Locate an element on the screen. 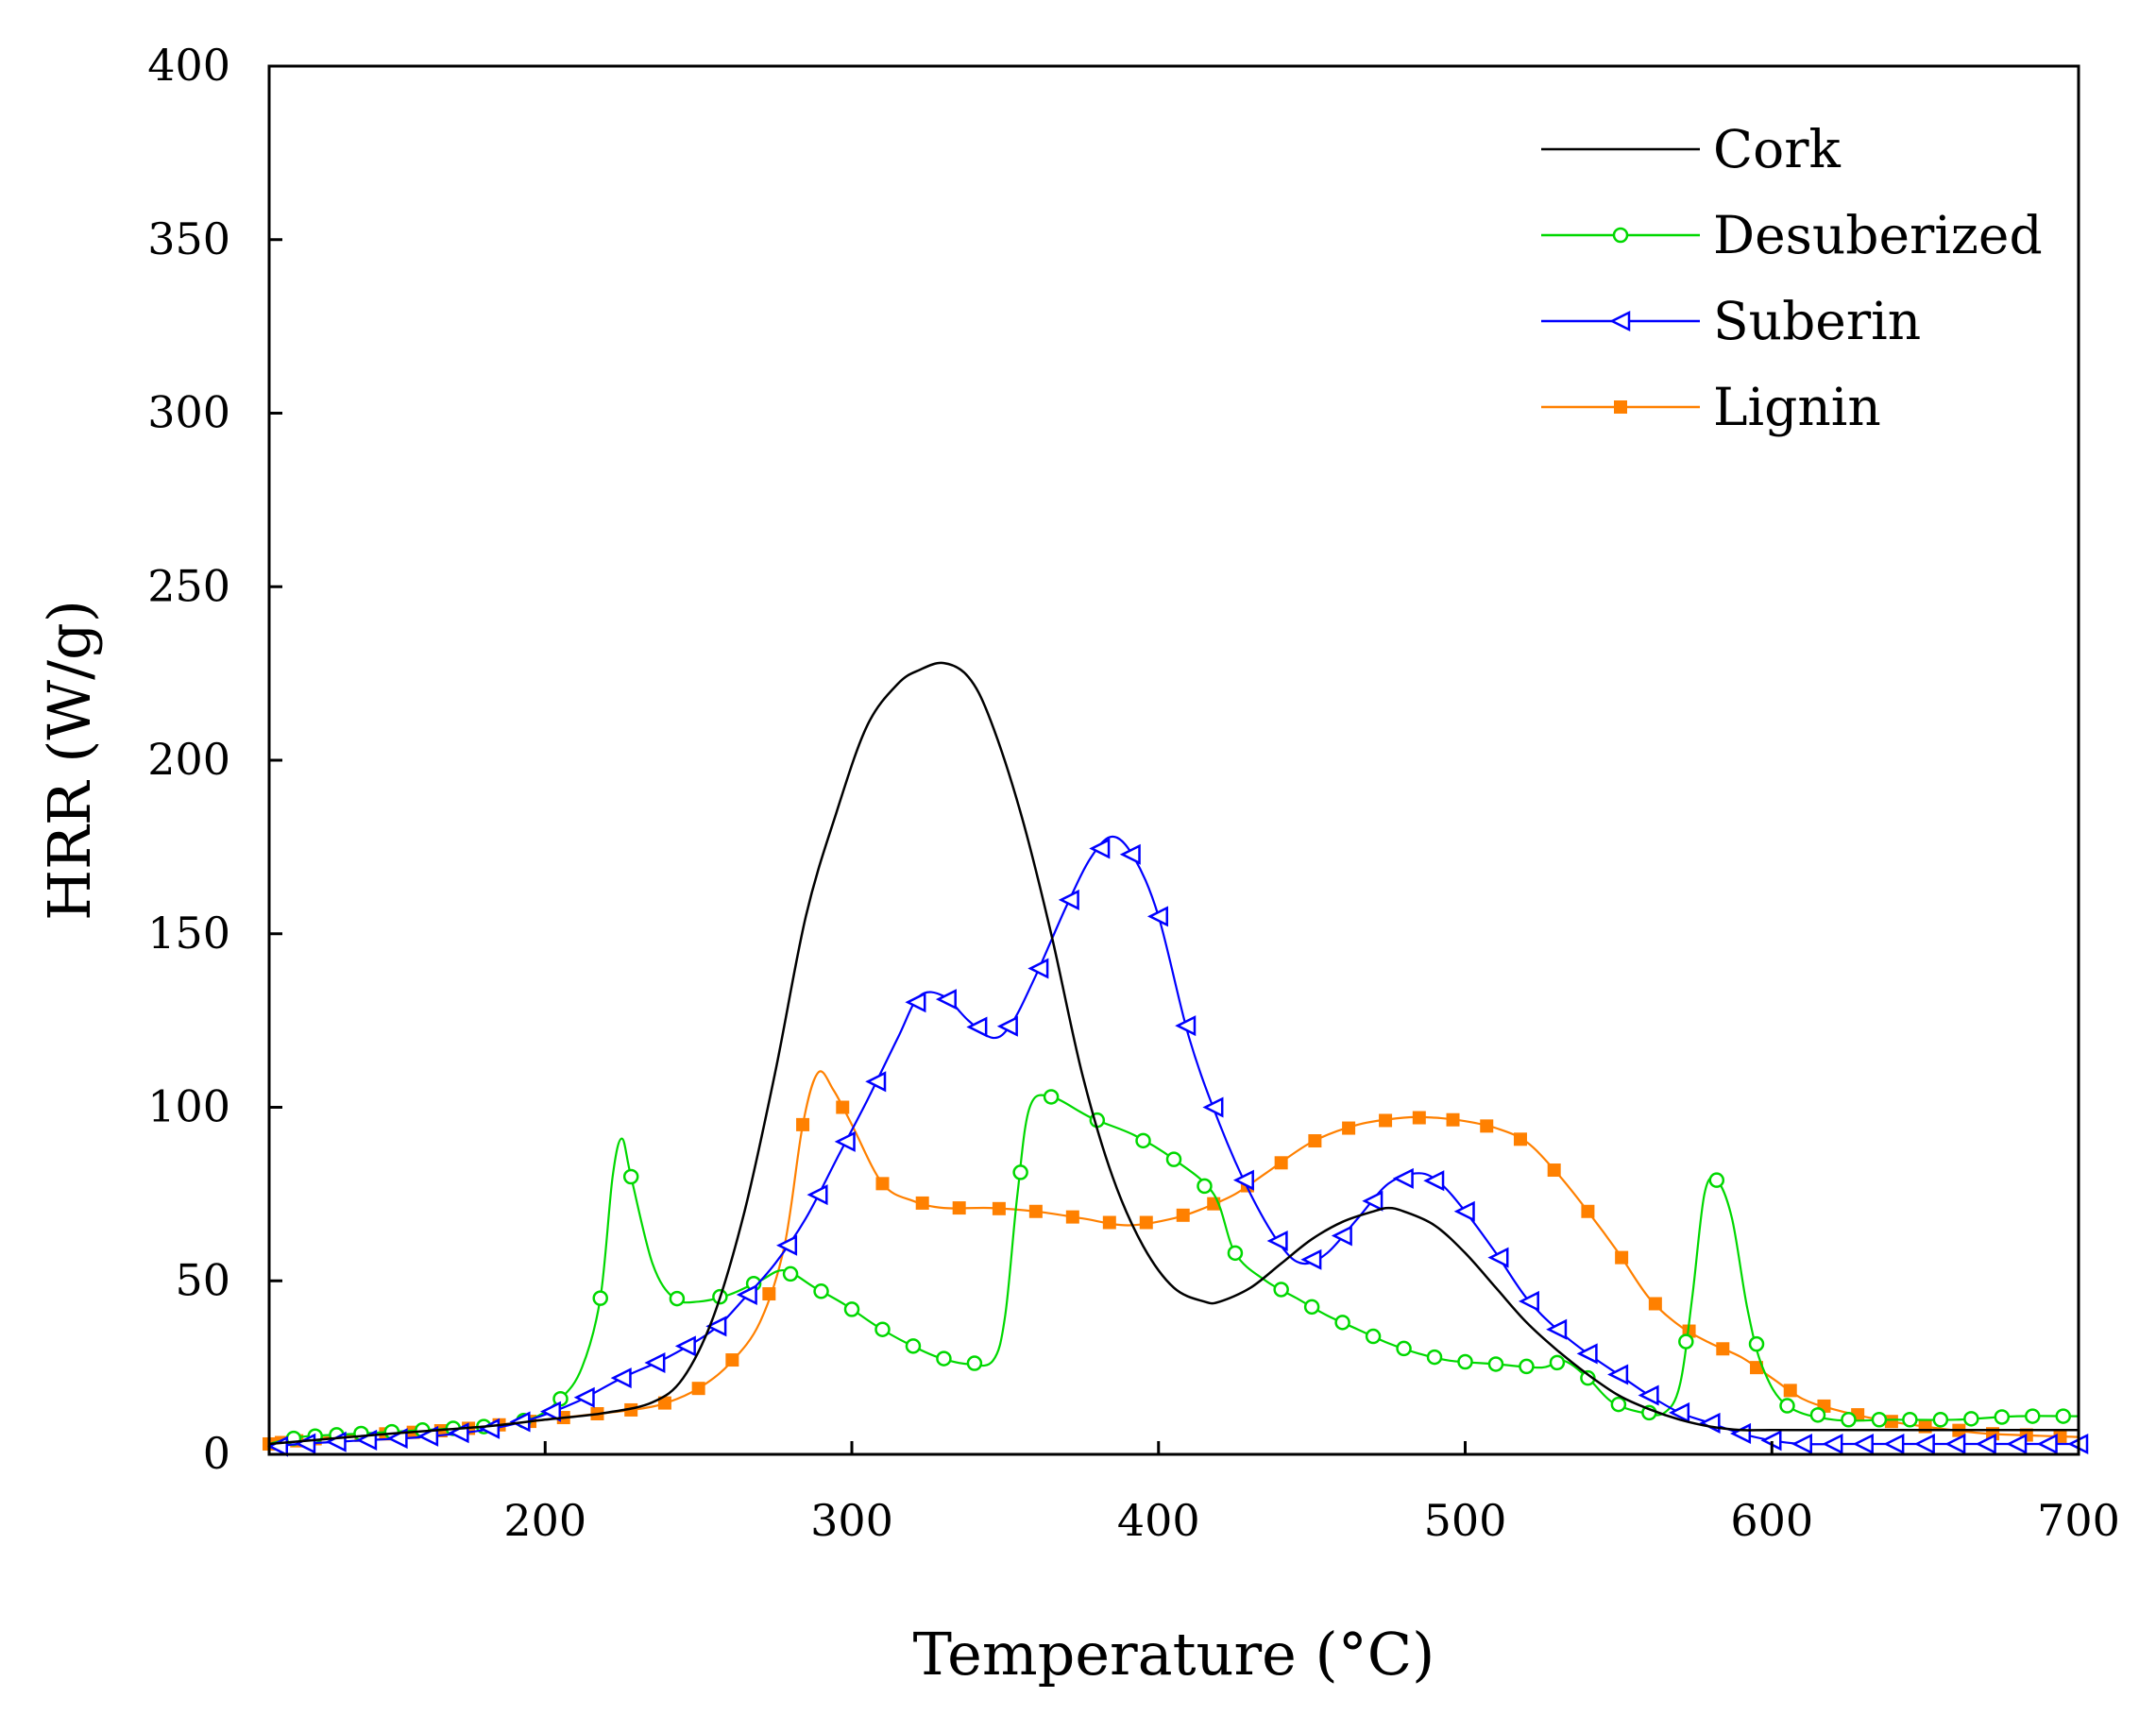 This screenshot has width=2156, height=1715. legend-item-suberin: Suberin is located at coordinates (1731, 321).